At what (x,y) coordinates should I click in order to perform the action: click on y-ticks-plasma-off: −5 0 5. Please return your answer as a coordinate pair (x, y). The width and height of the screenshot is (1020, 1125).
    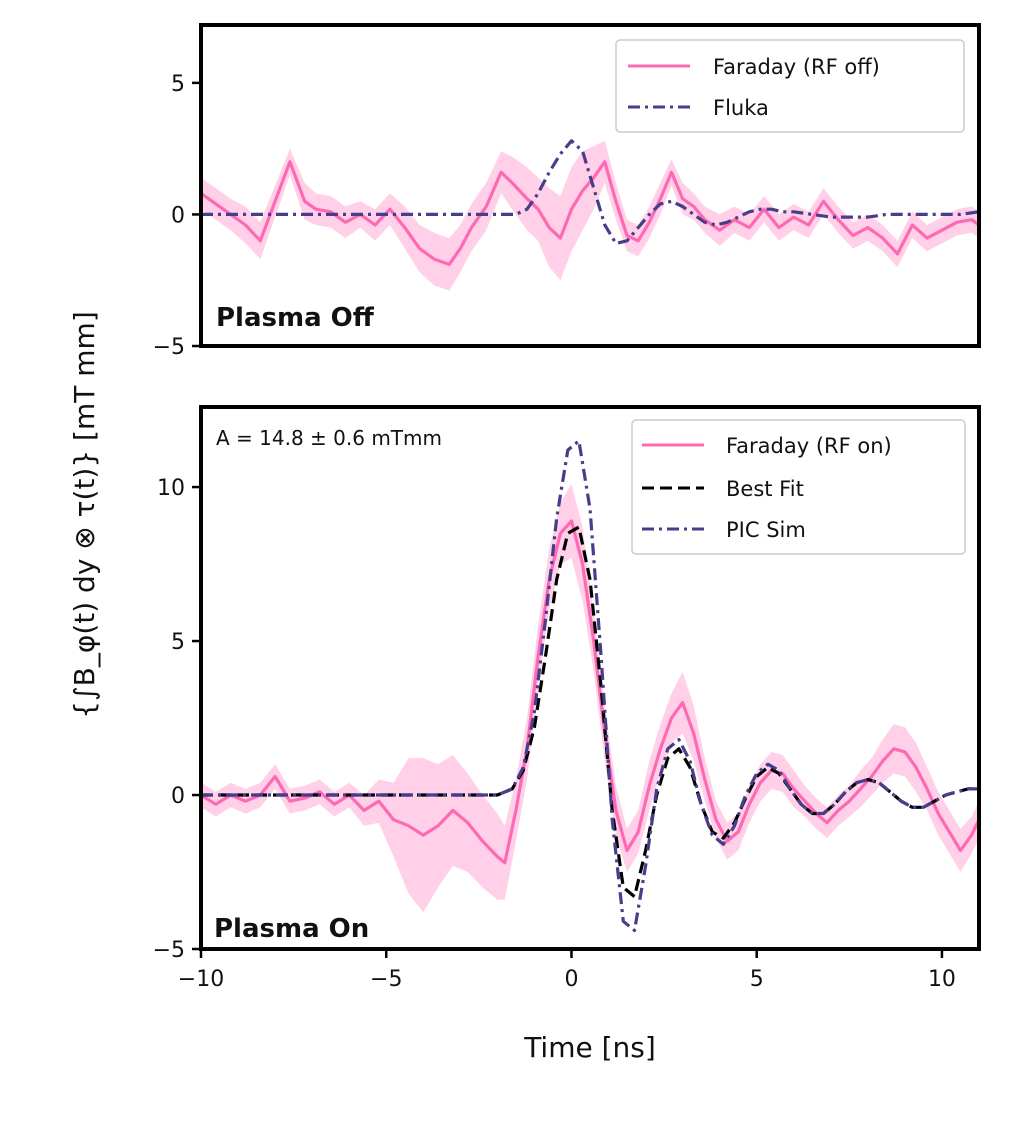
    Looking at the image, I should click on (177, 216).